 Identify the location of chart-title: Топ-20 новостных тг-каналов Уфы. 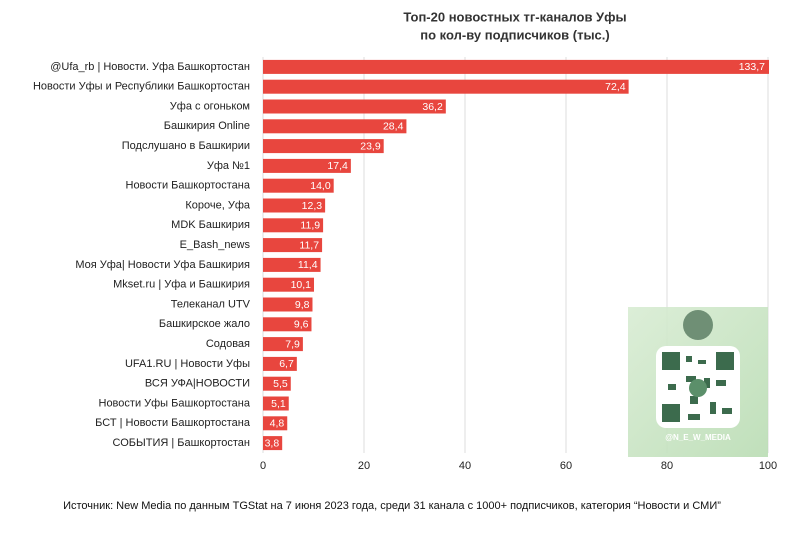
(514, 16).